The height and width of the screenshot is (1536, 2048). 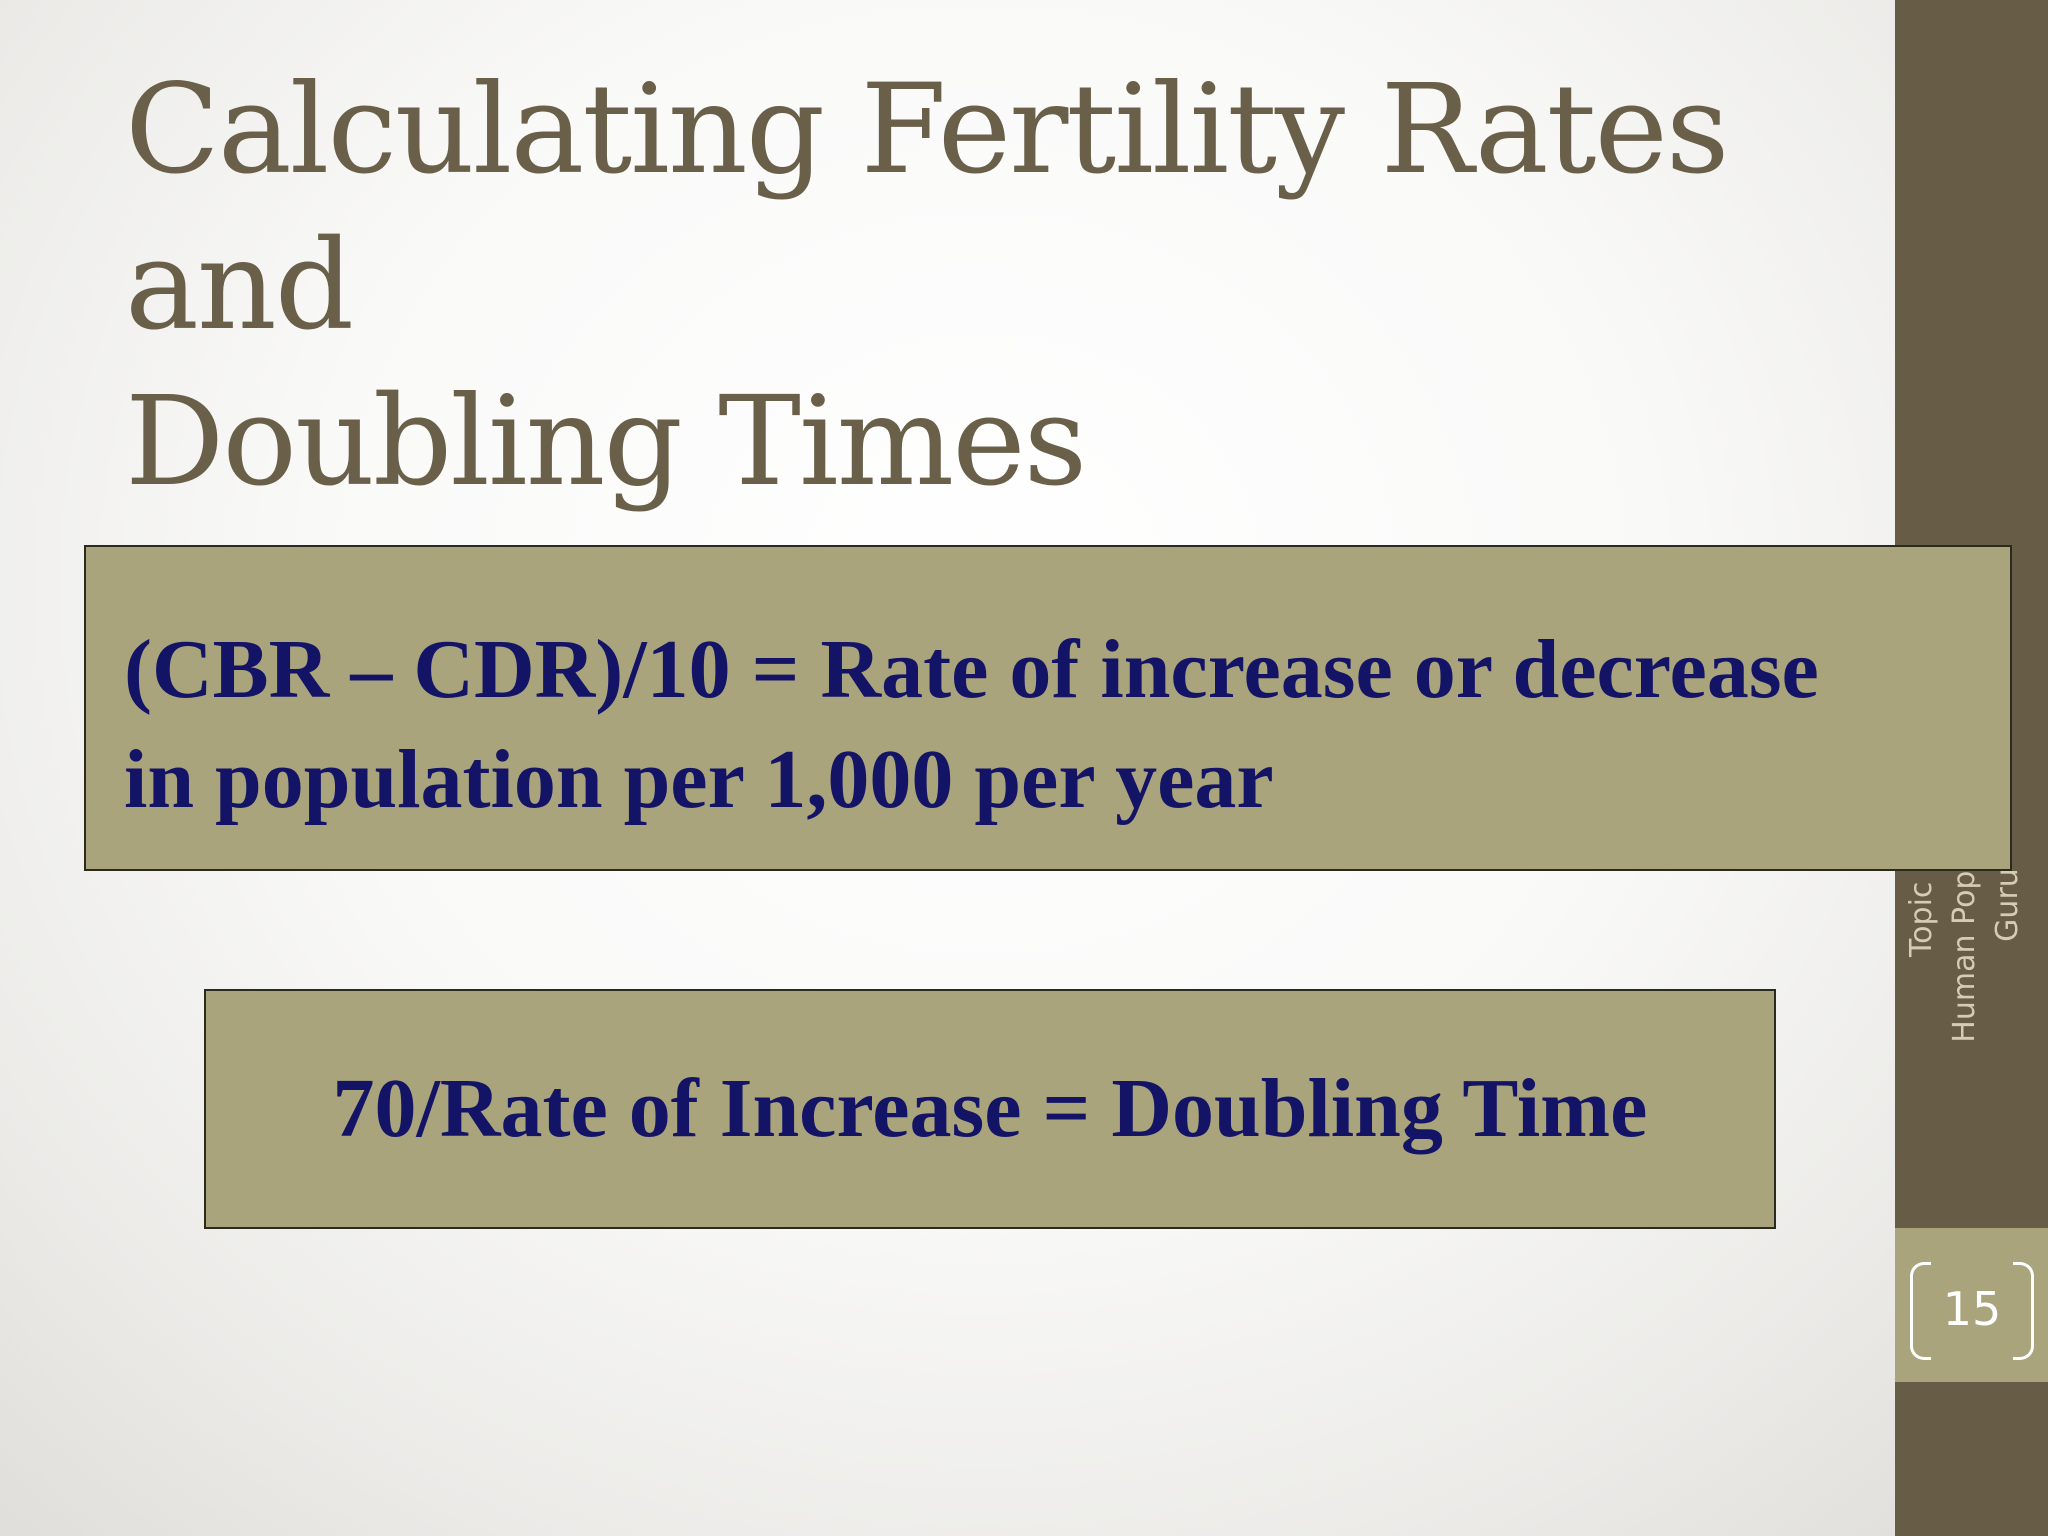 I want to click on slide-title-line-2: Doubling Times, so click(x=606, y=442).